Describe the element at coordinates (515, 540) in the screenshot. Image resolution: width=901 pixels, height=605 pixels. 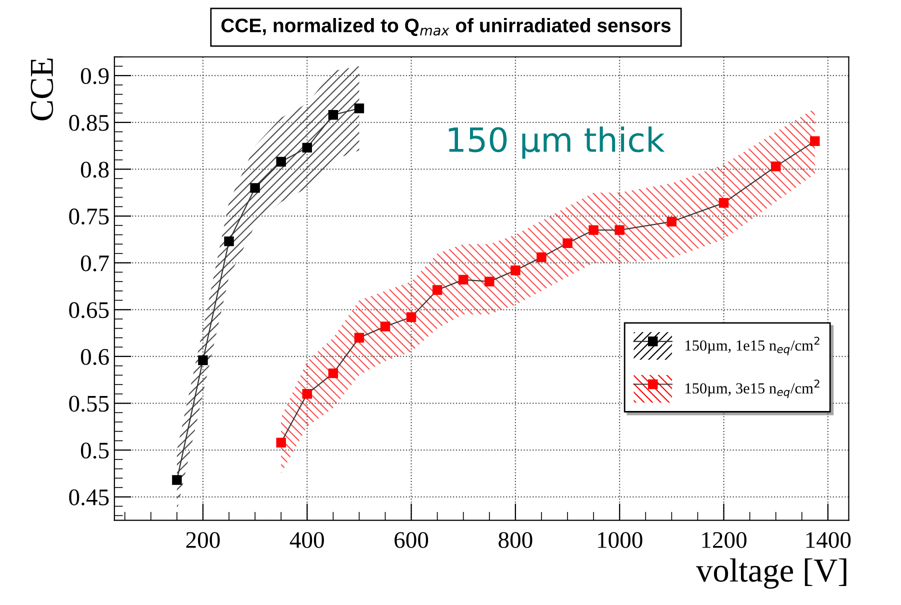
I see `x-tick-label: 800` at that location.